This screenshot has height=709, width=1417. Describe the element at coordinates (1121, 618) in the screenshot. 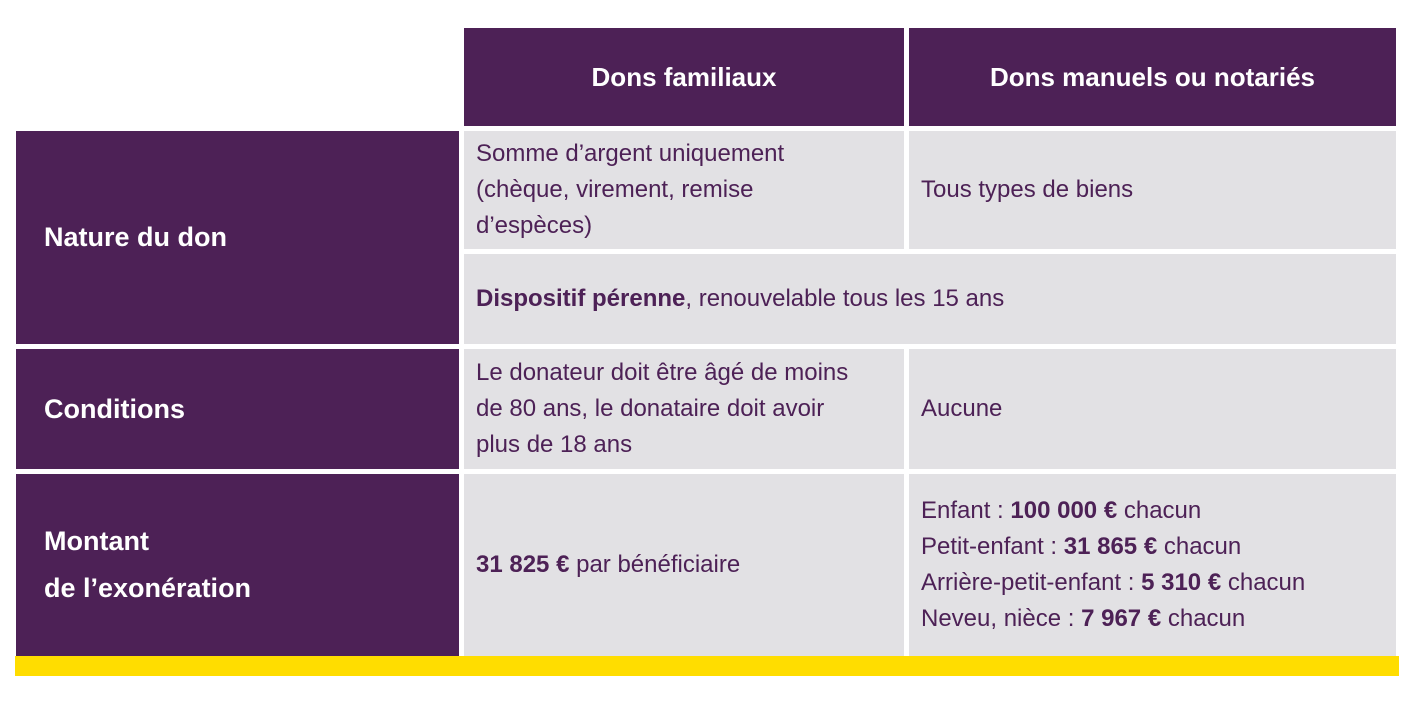

I see `montant-line-amount: 7 967 €` at that location.